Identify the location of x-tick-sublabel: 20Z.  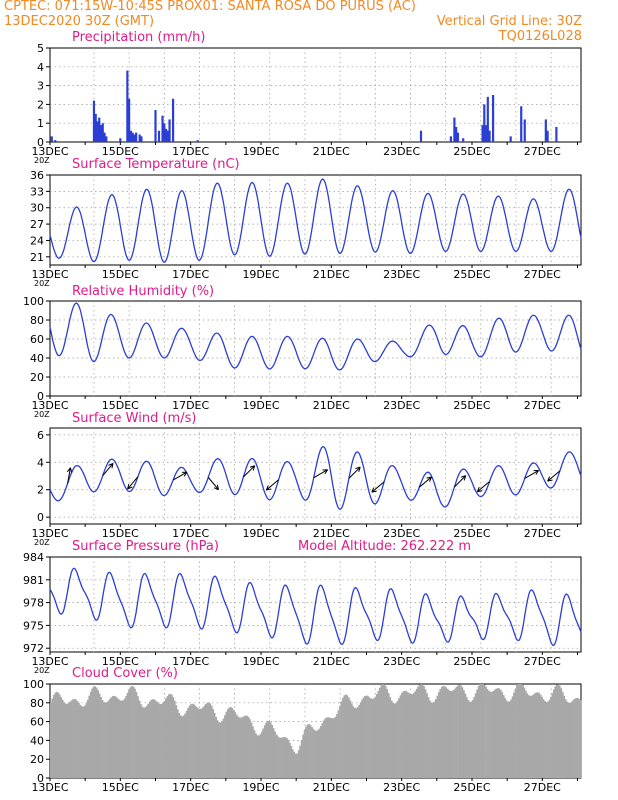
(42, 542).